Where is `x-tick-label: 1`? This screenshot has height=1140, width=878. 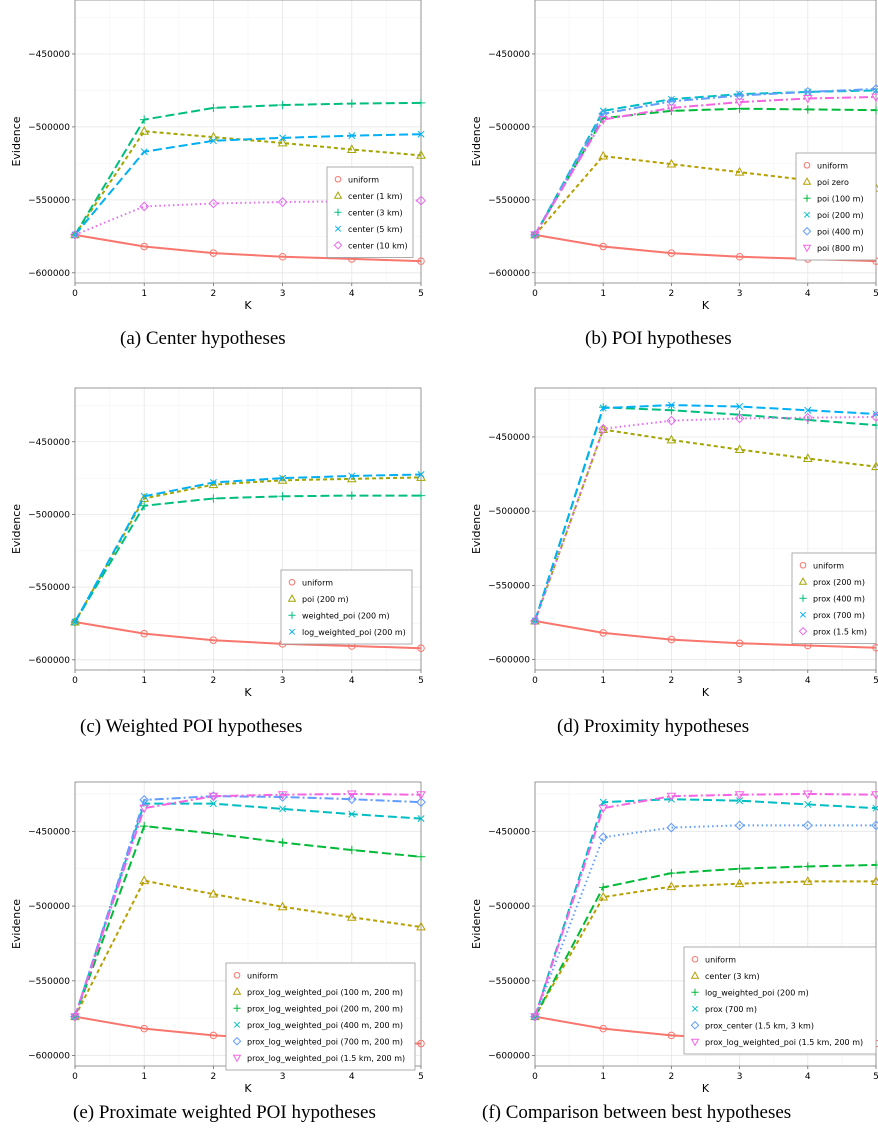 x-tick-label: 1 is located at coordinates (144, 294).